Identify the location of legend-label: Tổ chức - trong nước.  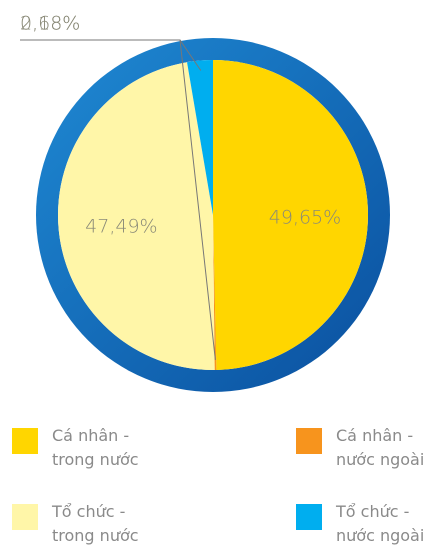
(95, 523).